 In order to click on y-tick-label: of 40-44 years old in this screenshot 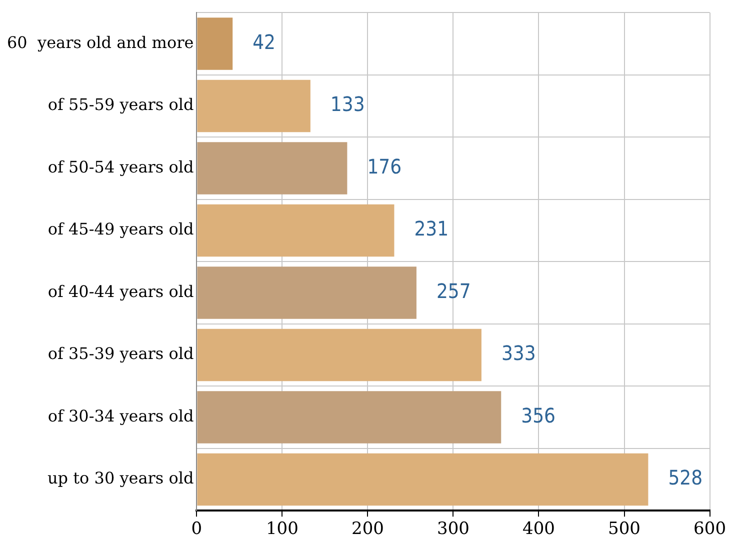, I will do `click(121, 291)`.